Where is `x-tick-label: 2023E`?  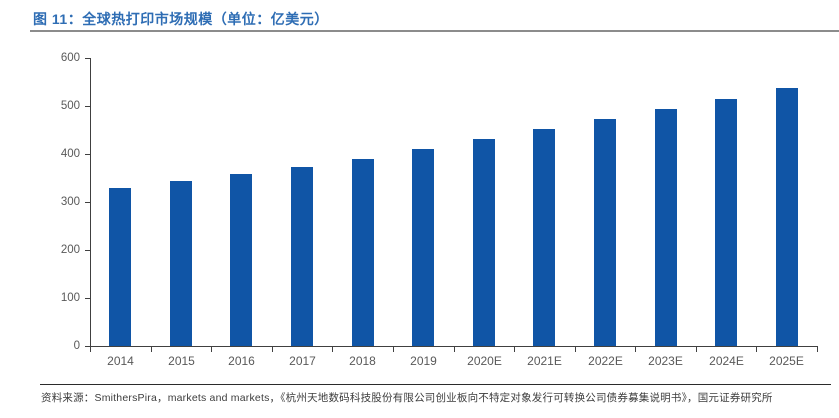
x-tick-label: 2023E is located at coordinates (665, 361).